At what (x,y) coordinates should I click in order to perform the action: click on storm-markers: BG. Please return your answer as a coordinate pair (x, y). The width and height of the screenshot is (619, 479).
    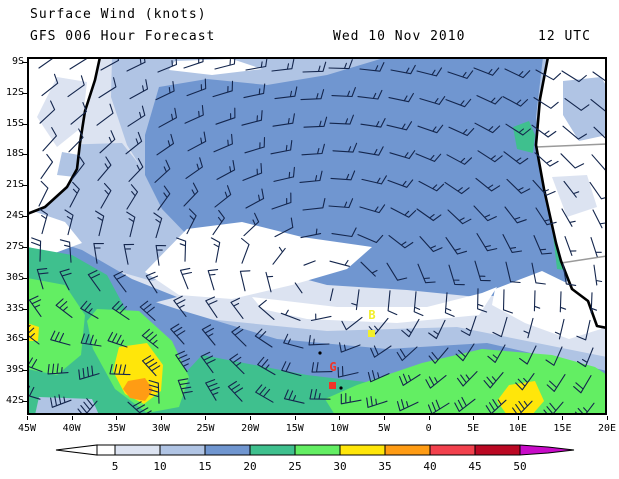
    Looking at the image, I should click on (352, 348).